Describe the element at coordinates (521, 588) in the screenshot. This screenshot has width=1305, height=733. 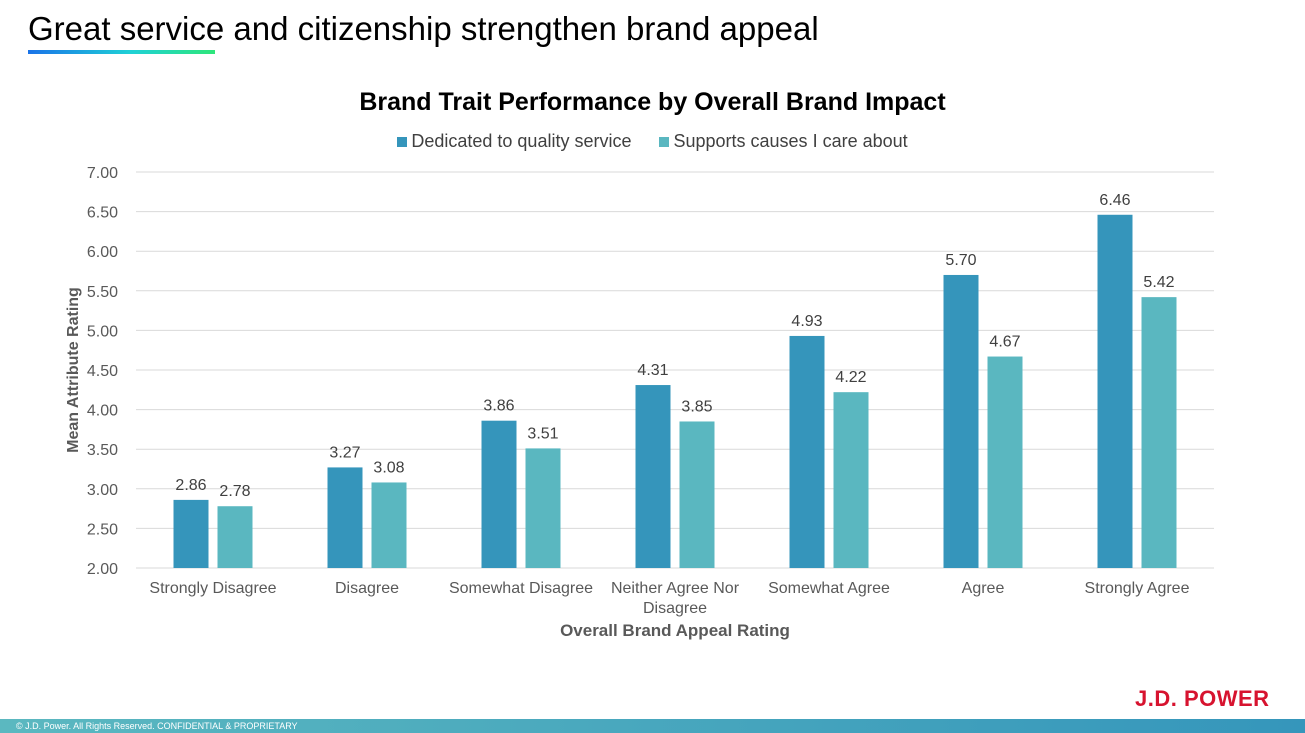
I see `x-tick-label: Somewhat Disagree` at that location.